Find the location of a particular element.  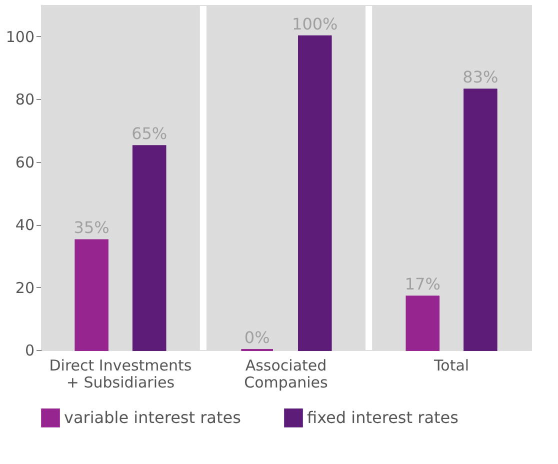

legend-label: variable interest rates is located at coordinates (152, 417).